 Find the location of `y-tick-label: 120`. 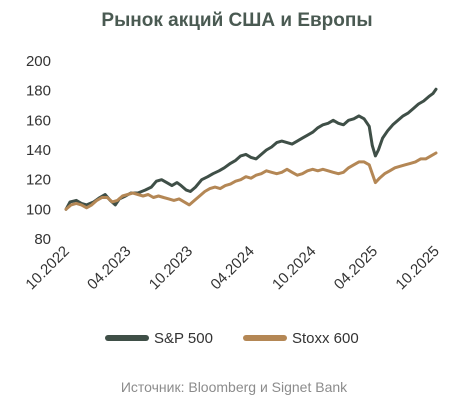

y-tick-label: 120 is located at coordinates (38, 180).